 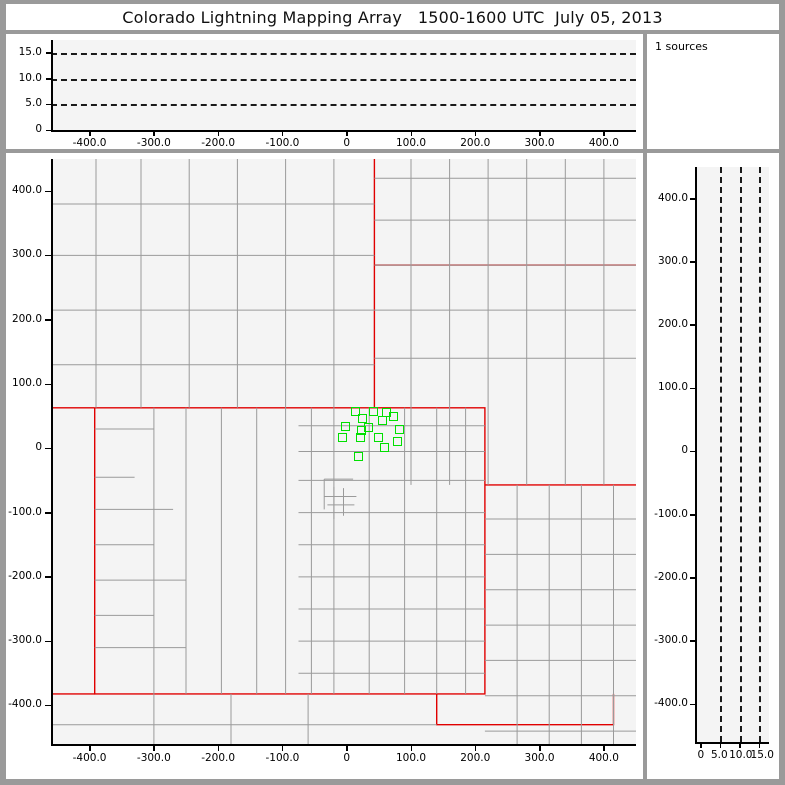 I want to click on y-tick-label: 15.0, so click(x=30, y=51).